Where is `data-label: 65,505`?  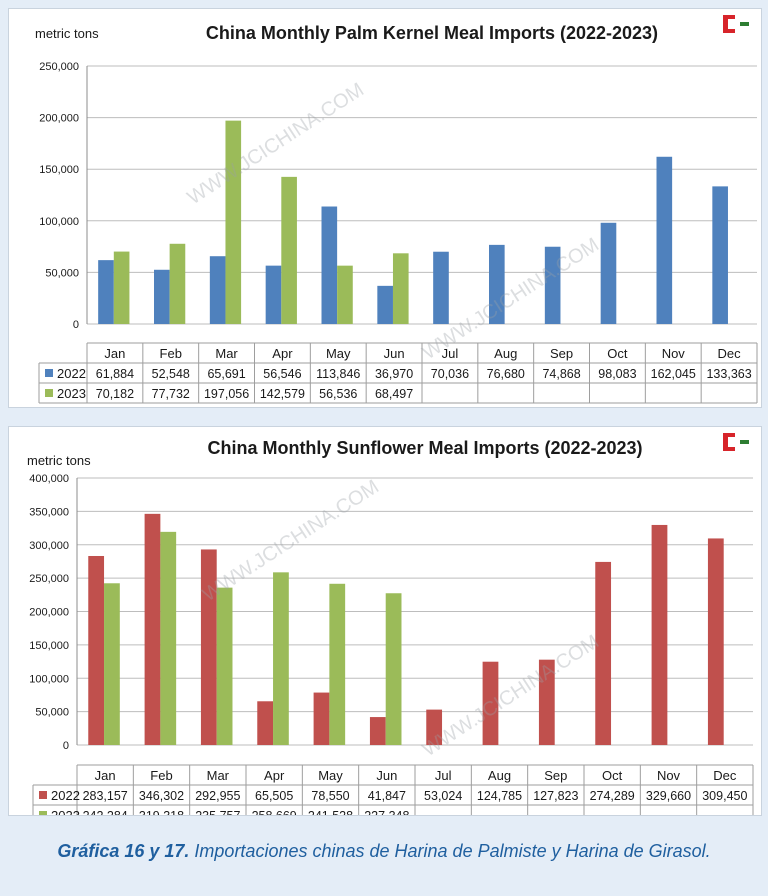
data-label: 65,505 is located at coordinates (274, 796).